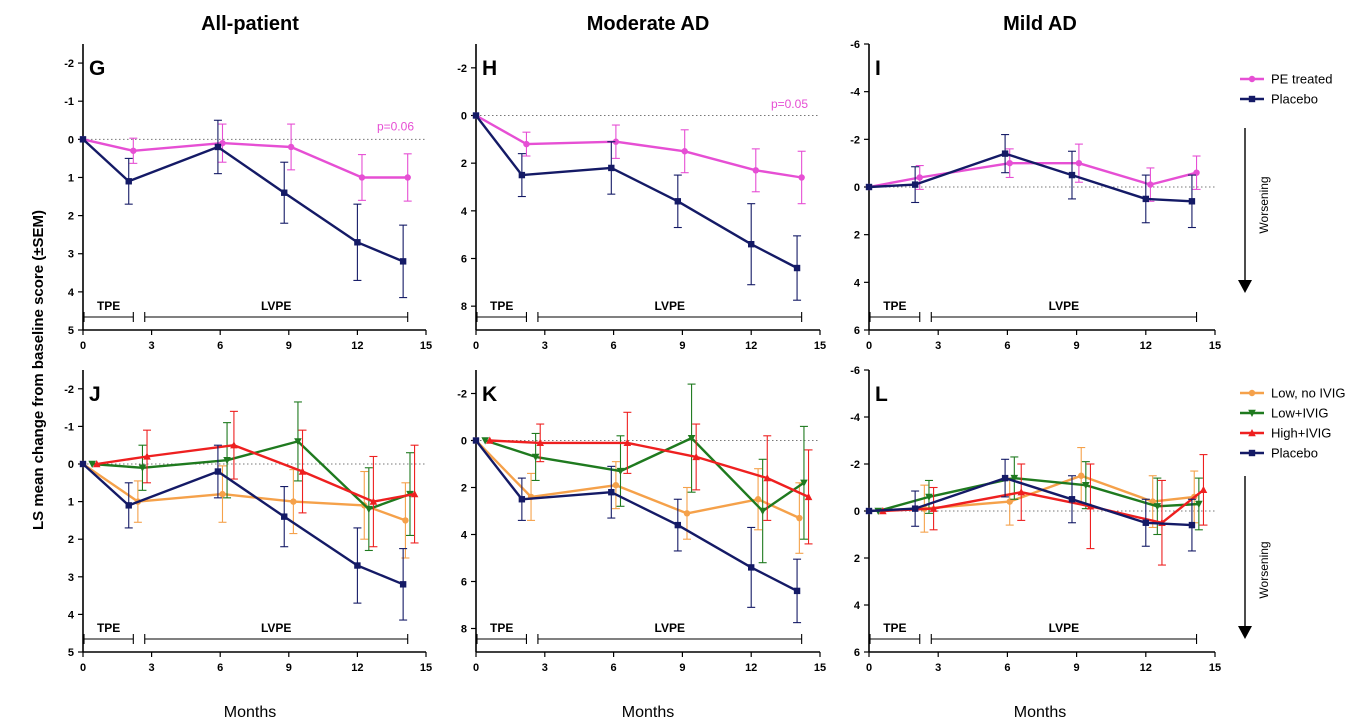  Describe the element at coordinates (69, 427) in the screenshot. I see `y-tick-label: -1` at that location.